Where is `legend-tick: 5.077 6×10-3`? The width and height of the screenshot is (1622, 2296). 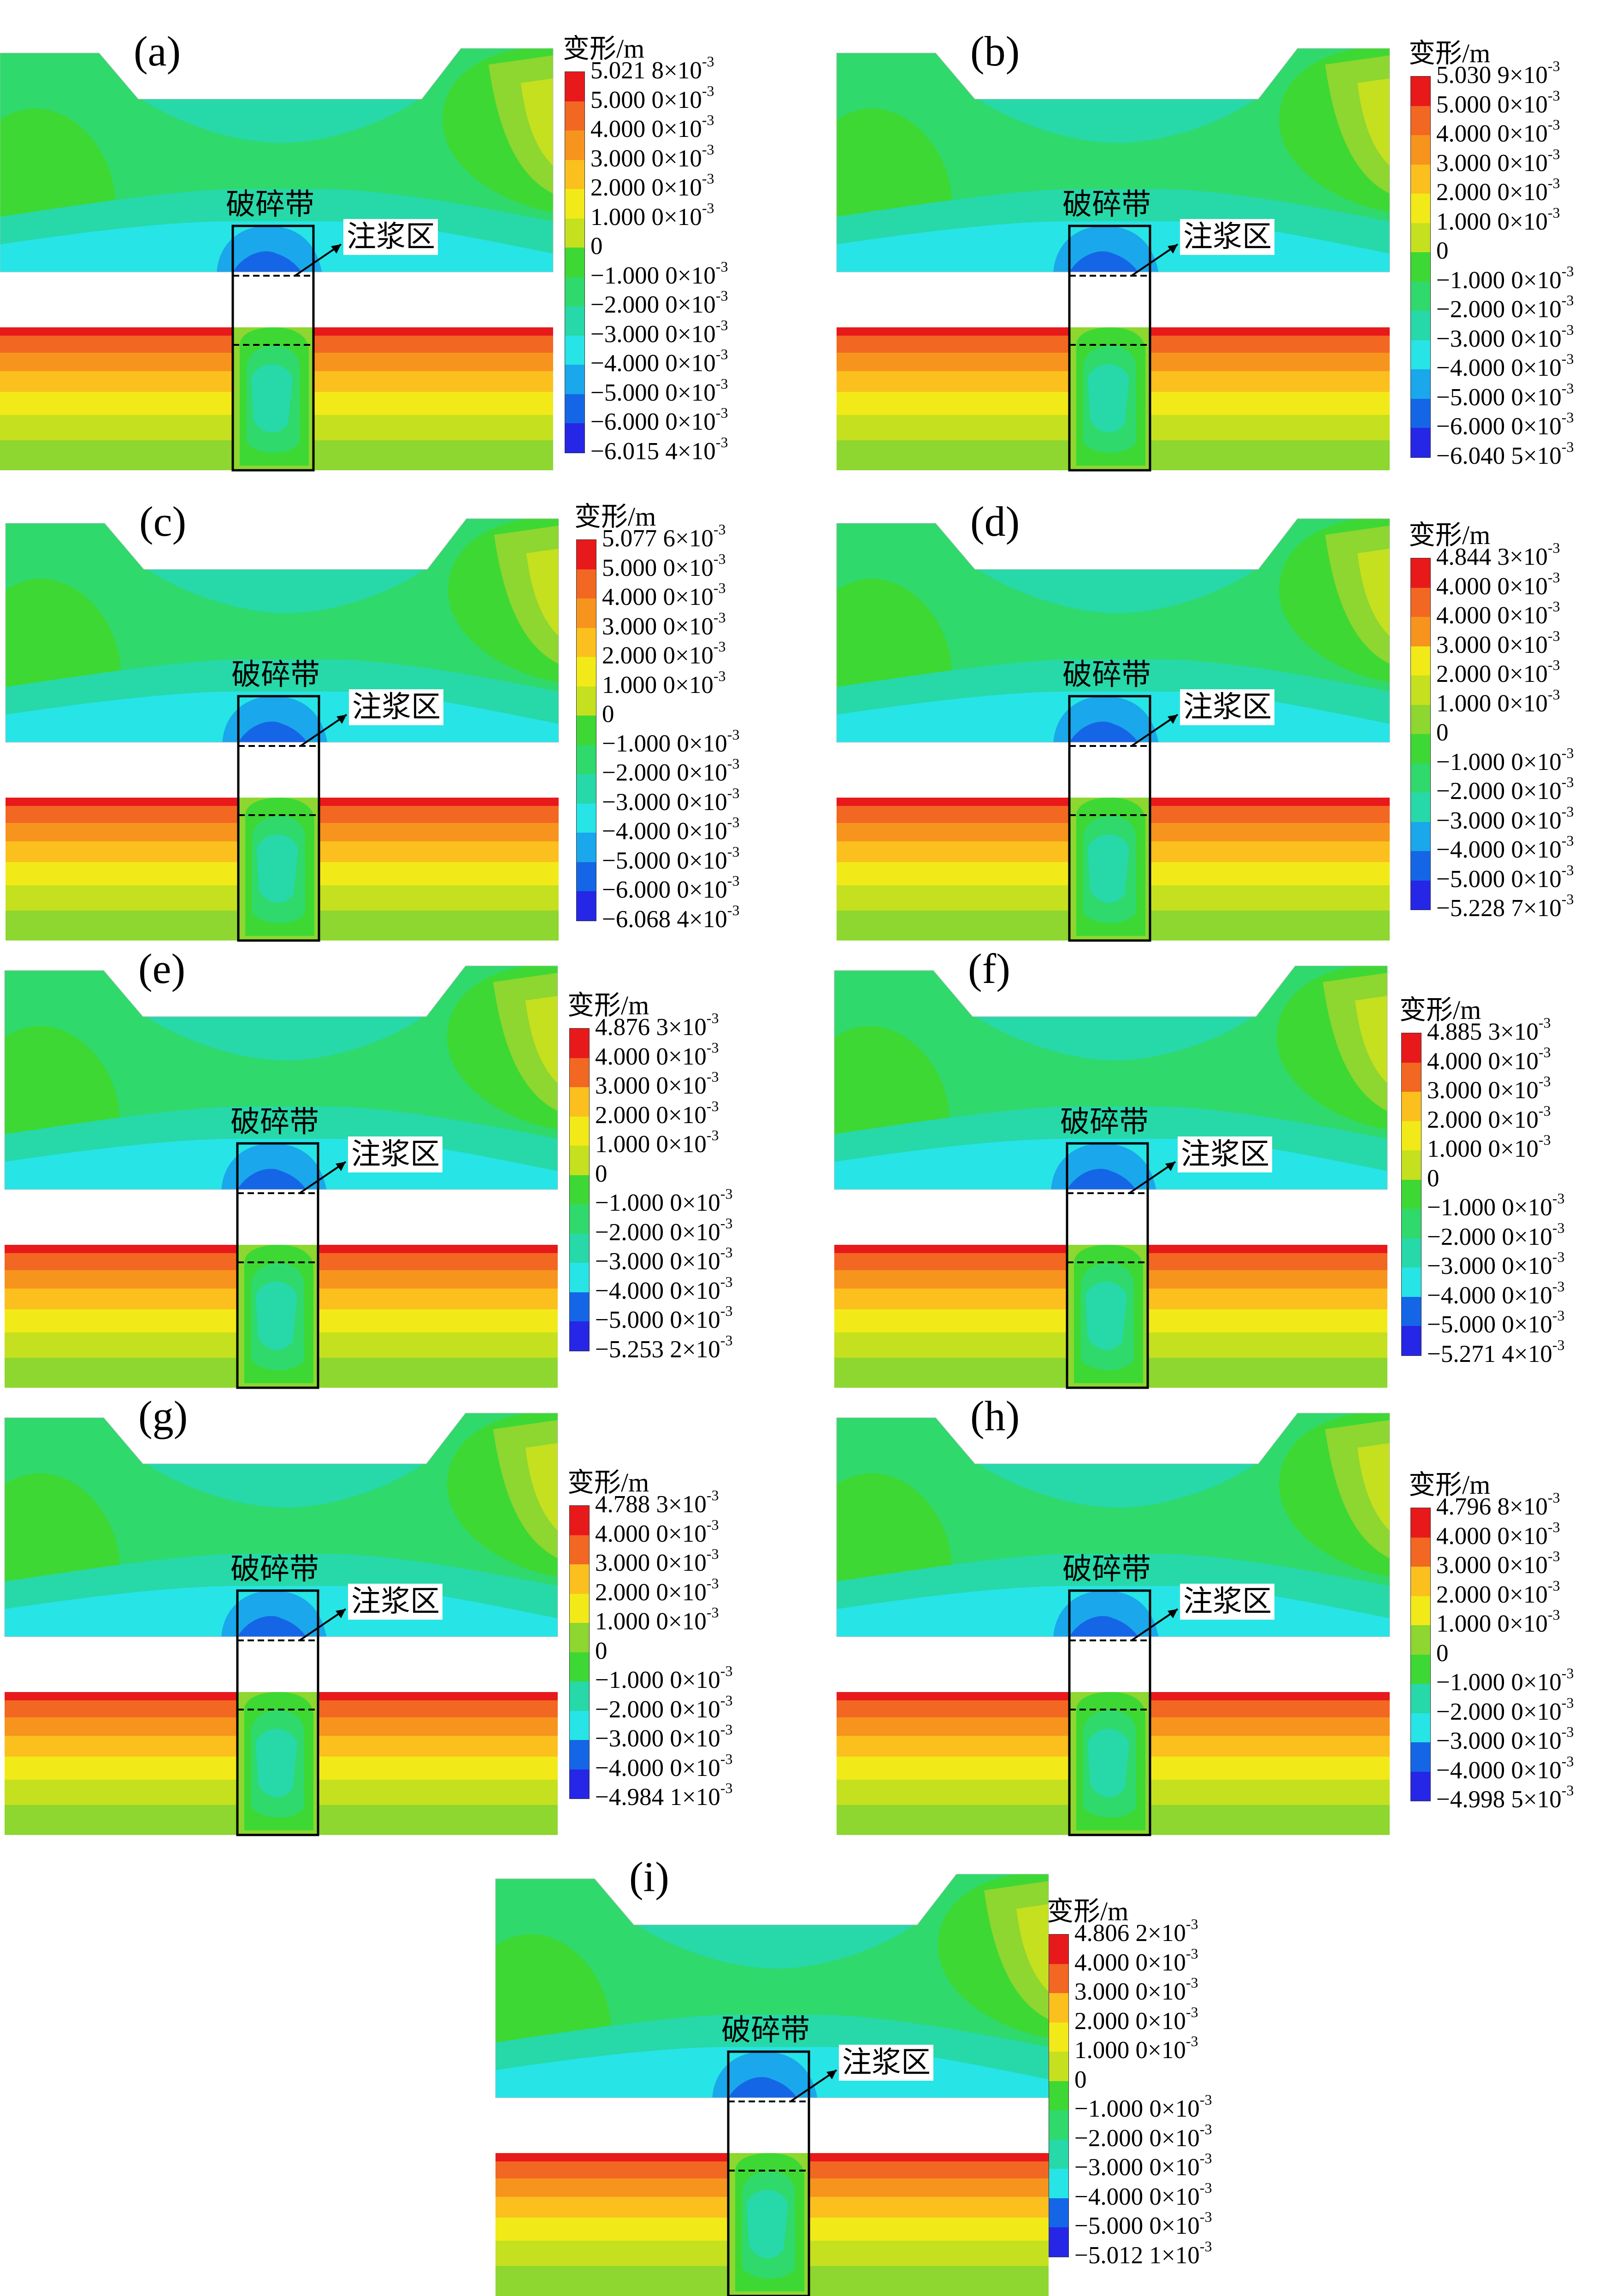 legend-tick: 5.077 6×10-3 is located at coordinates (664, 537).